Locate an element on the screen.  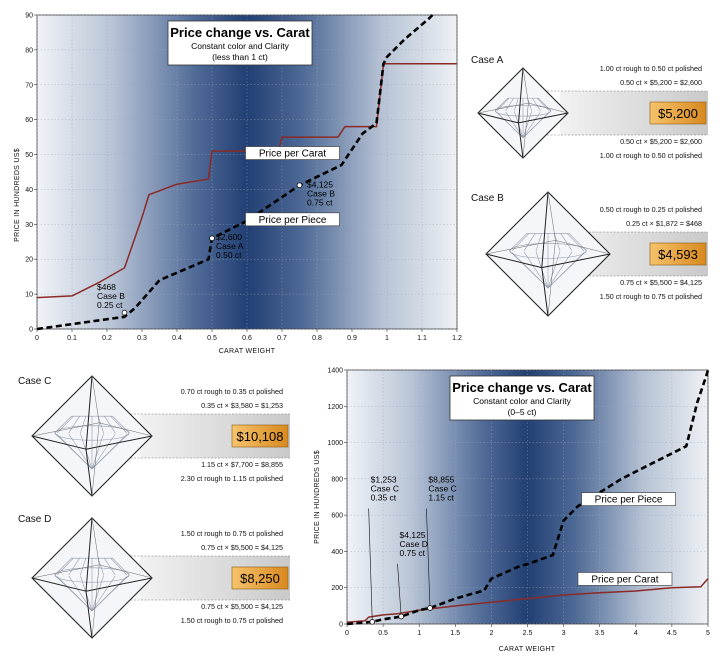
chart1-annotation-text: $468 is located at coordinates (106, 287).